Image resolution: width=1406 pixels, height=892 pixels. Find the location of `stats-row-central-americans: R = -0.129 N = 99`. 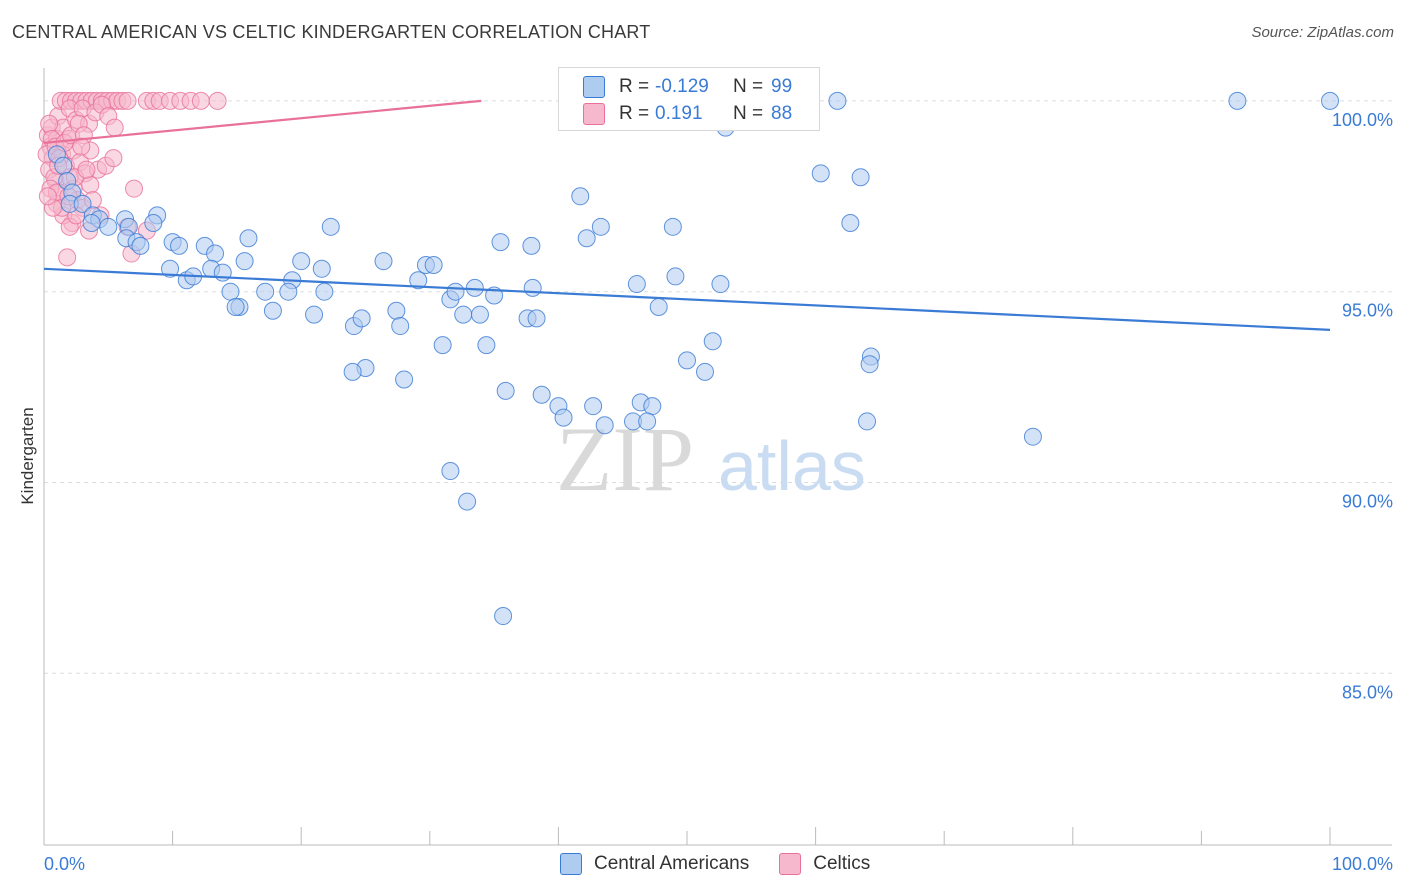

stats-row-central-americans: R = -0.129 N = 99 is located at coordinates (716, 87).